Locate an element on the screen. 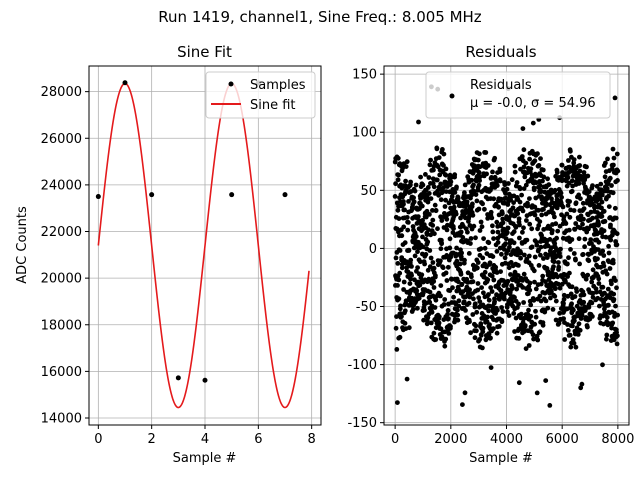 The height and width of the screenshot is (480, 640). sine-fit-title: Sine Fit is located at coordinates (204, 52).